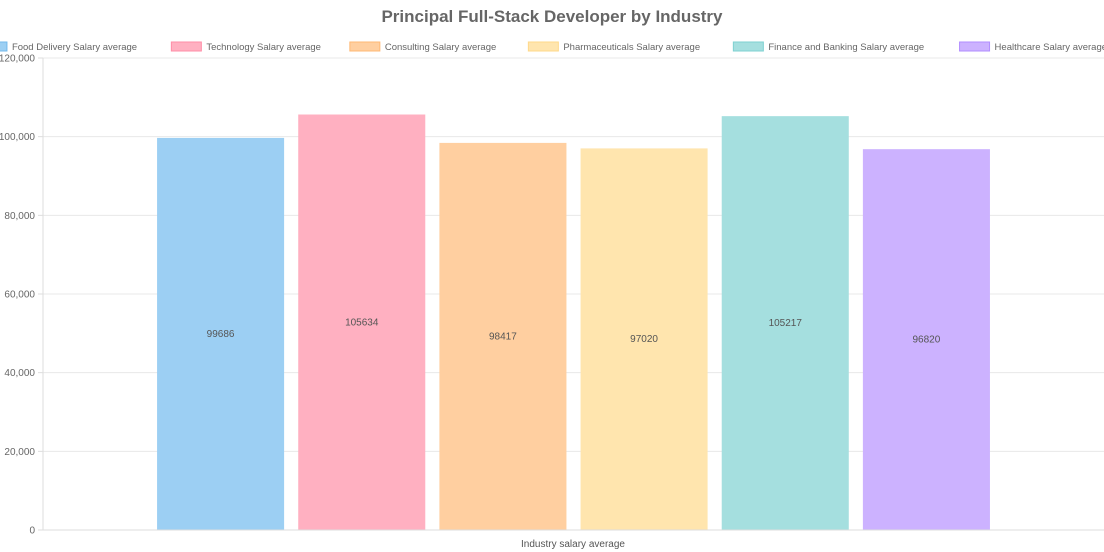 This screenshot has width=1104, height=552. Describe the element at coordinates (440, 47) in the screenshot. I see `legend-label: Consulting Salary average` at that location.